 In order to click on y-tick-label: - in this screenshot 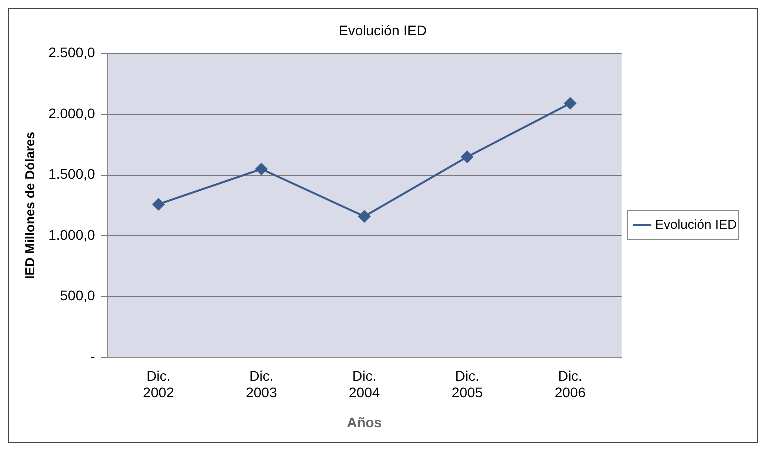, I will do `click(93, 356)`.